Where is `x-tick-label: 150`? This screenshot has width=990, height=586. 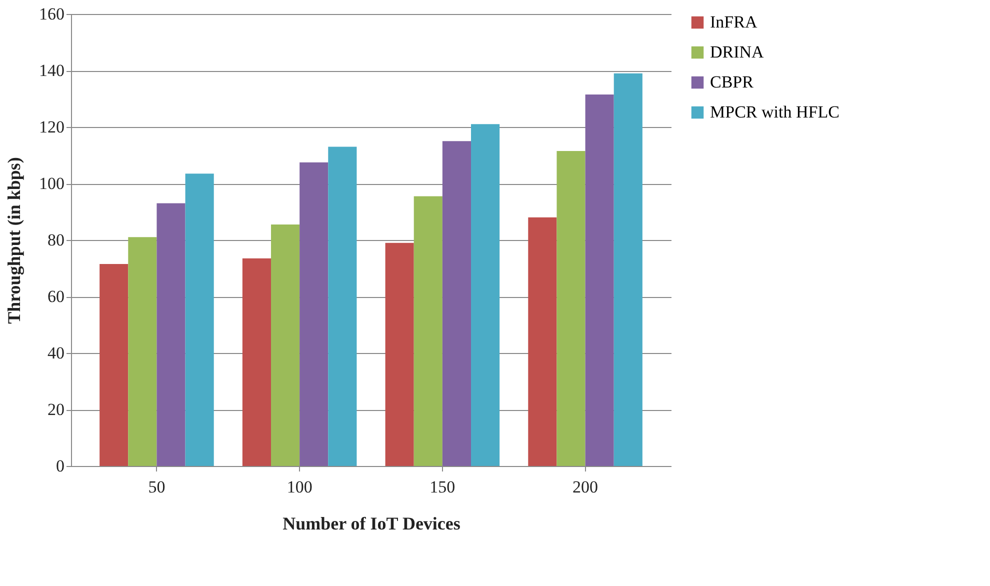 x-tick-label: 150 is located at coordinates (443, 487).